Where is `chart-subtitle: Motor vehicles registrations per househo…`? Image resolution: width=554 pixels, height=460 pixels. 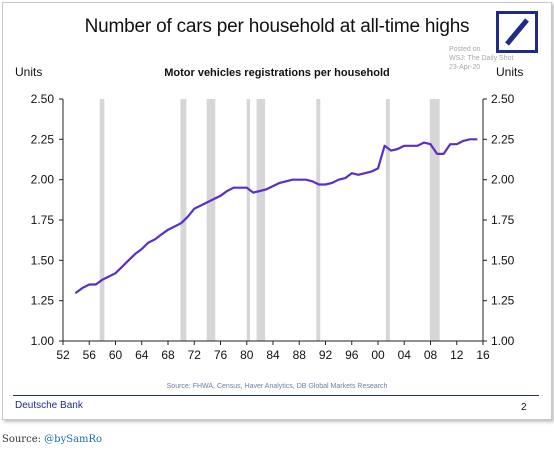
chart-subtitle: Motor vehicles registrations per househo… is located at coordinates (277, 73).